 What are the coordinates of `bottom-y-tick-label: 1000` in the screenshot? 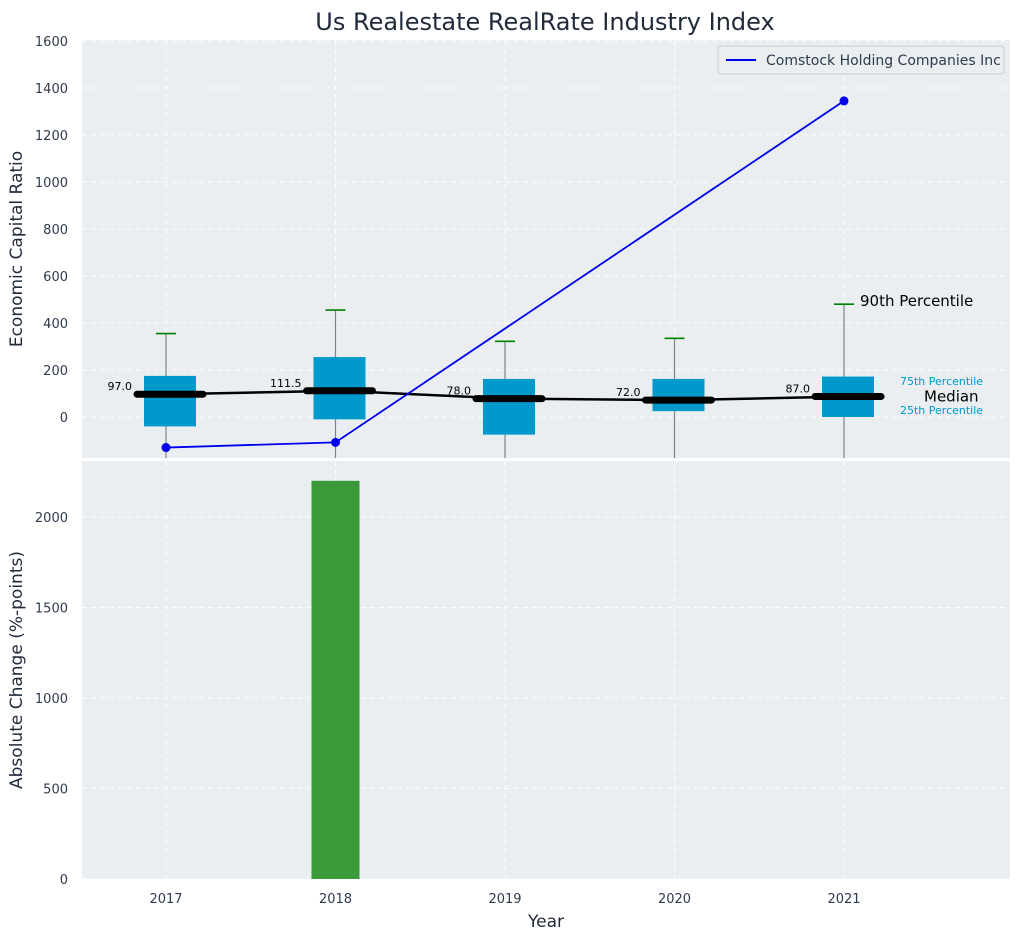 It's located at (51, 699).